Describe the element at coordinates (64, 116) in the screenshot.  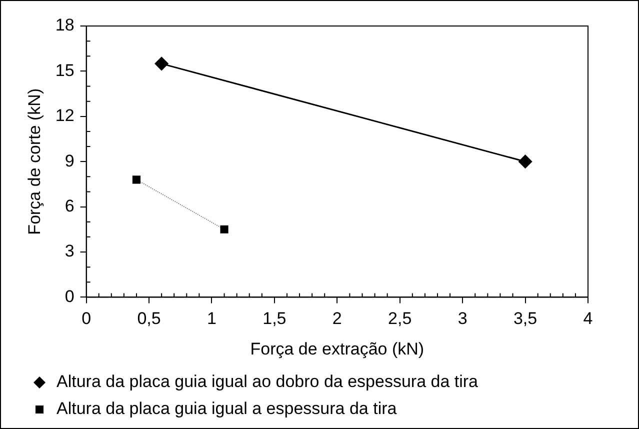
I see `y-tick-label: 12` at that location.